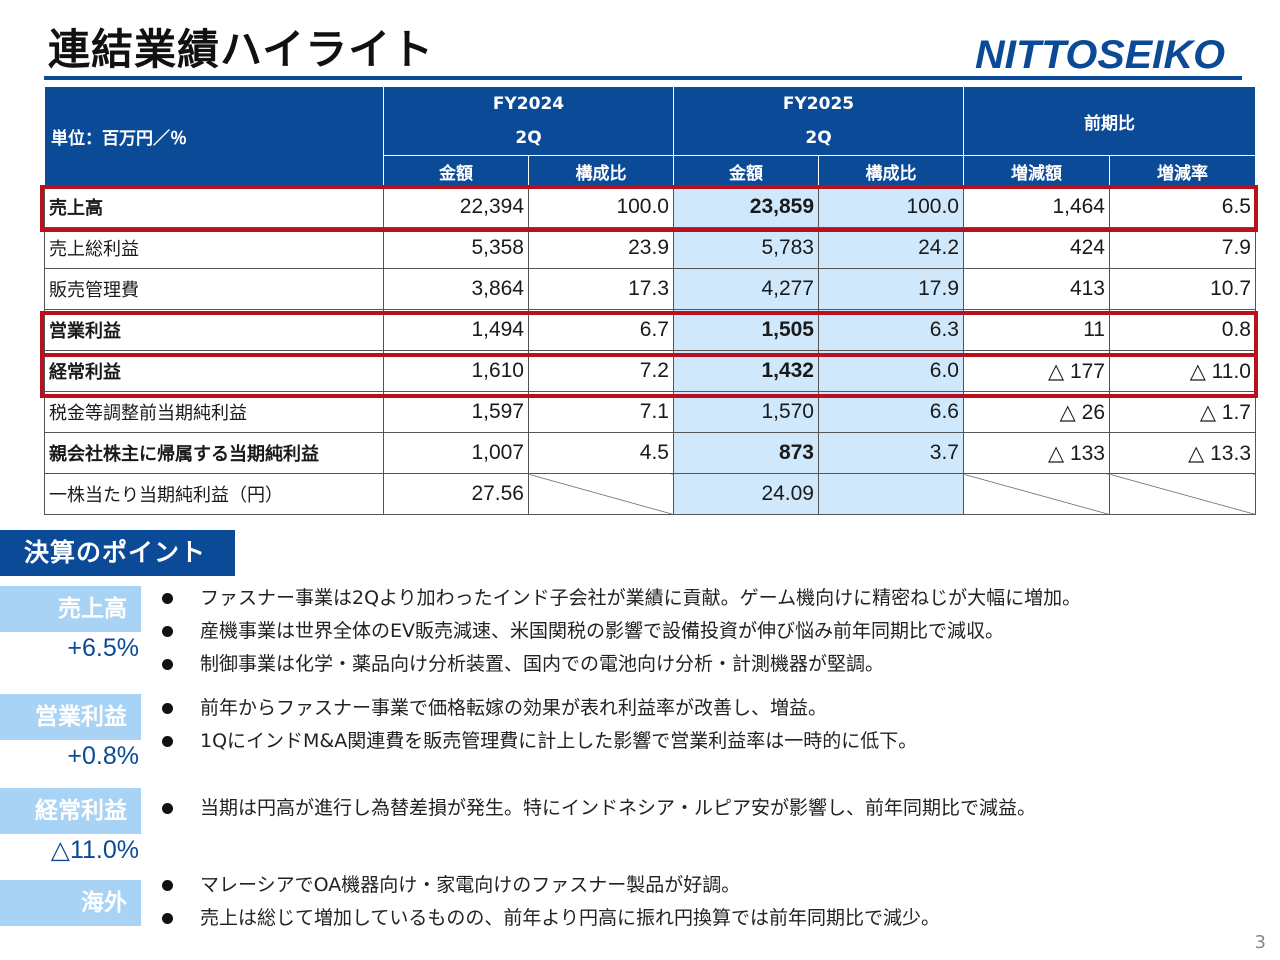 The image size is (1280, 960). I want to click on category-operating-profit: 営業利益, so click(70, 717).